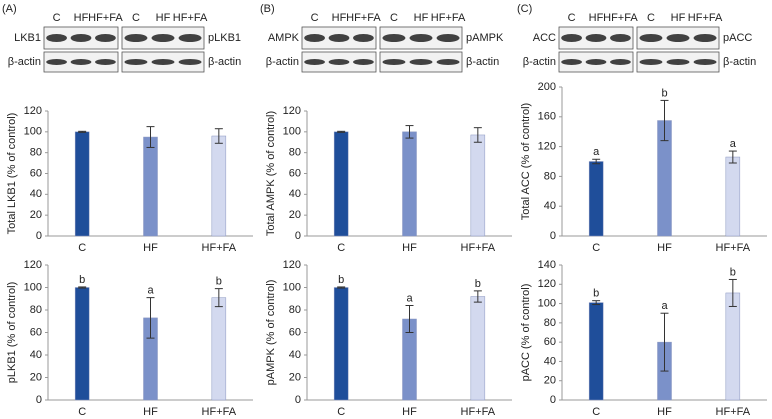 The image size is (772, 419). What do you see at coordinates (409, 298) in the screenshot?
I see `annotation: a` at bounding box center [409, 298].